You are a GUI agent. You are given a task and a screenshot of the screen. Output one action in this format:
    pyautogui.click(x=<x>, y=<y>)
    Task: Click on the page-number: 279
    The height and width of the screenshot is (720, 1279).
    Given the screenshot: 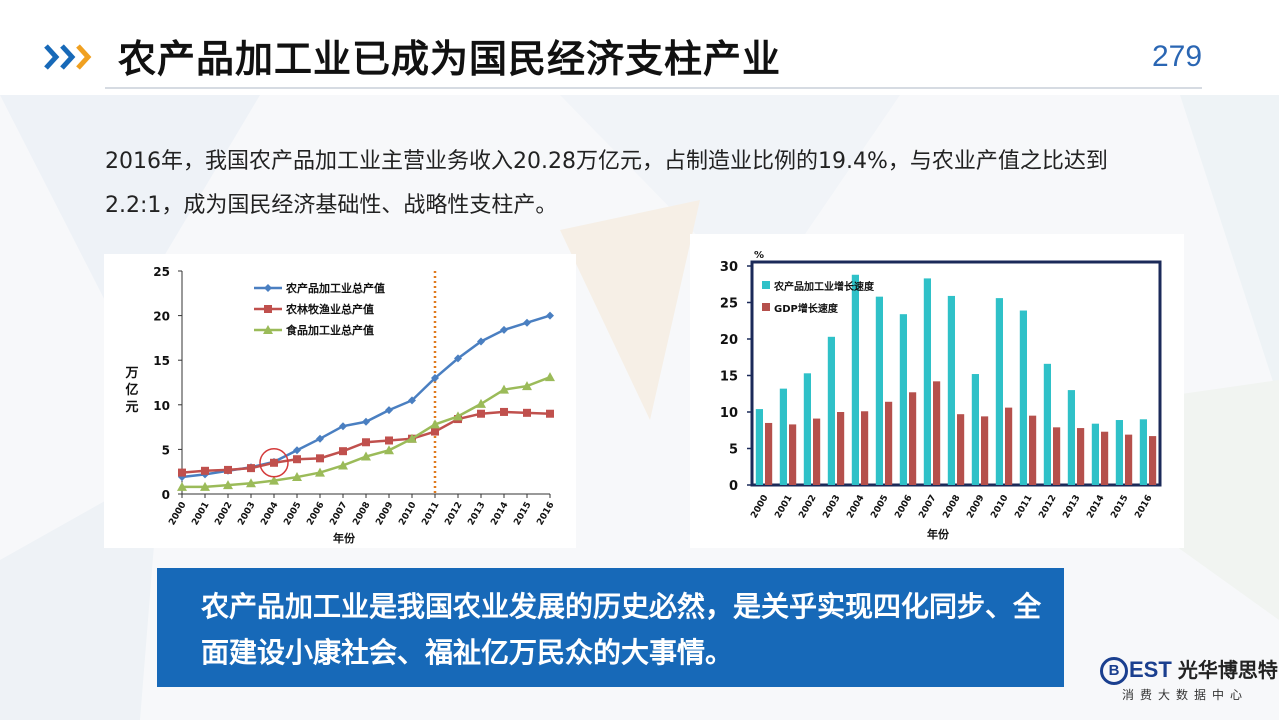 What is the action you would take?
    pyautogui.click(x=1177, y=56)
    